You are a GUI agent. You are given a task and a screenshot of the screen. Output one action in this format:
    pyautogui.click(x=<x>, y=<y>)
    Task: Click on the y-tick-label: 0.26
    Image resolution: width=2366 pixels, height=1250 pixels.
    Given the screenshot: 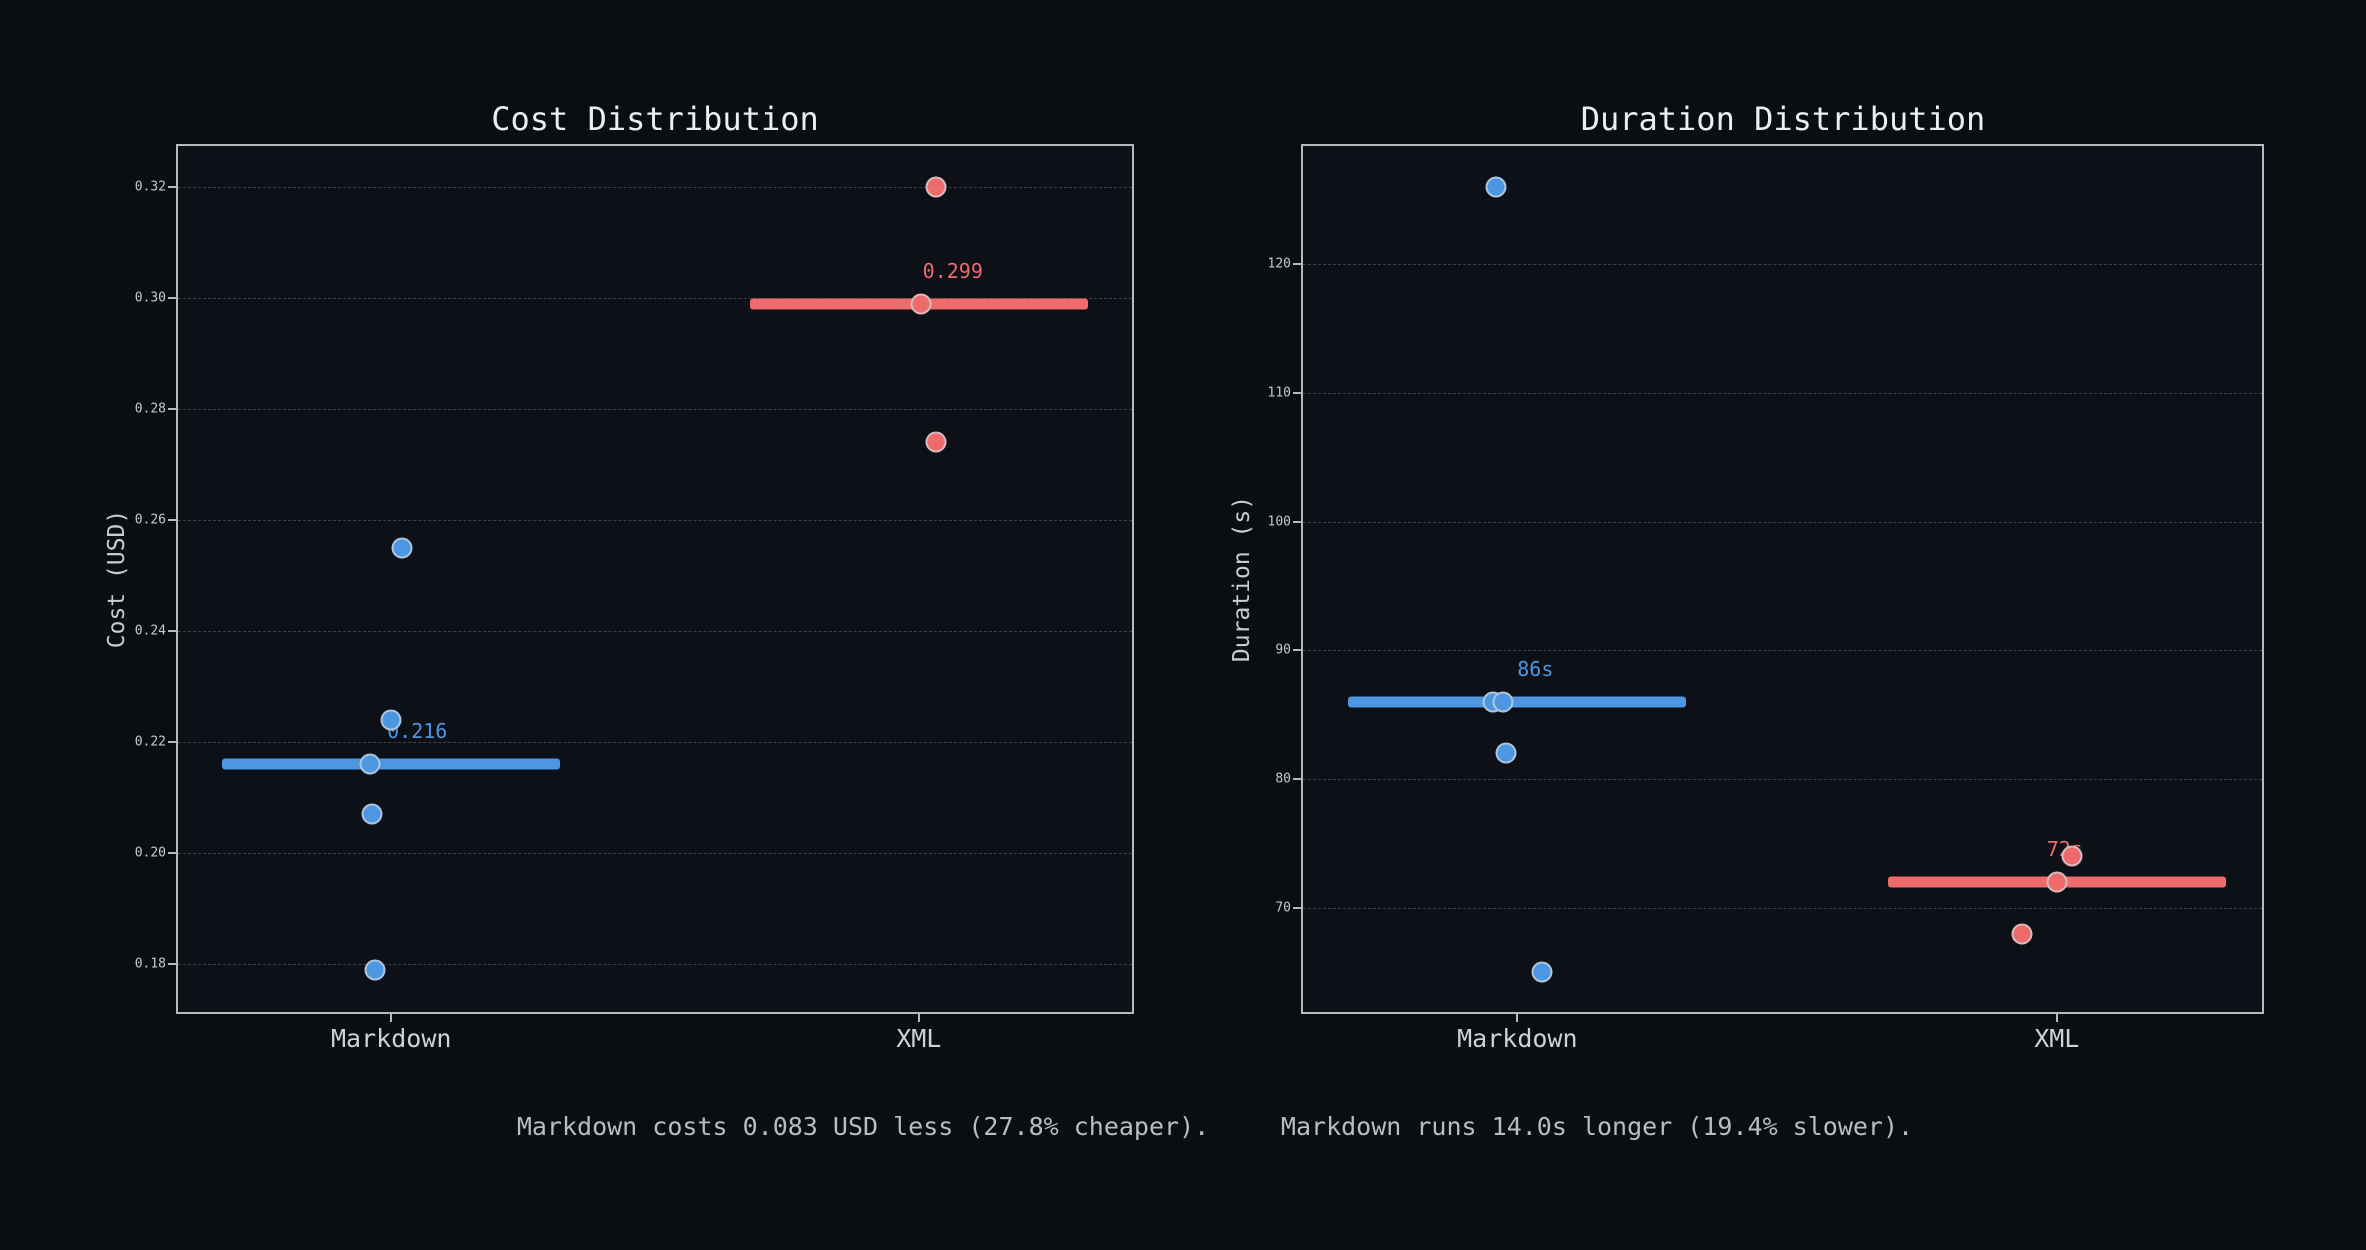 What is the action you would take?
    pyautogui.click(x=150, y=520)
    